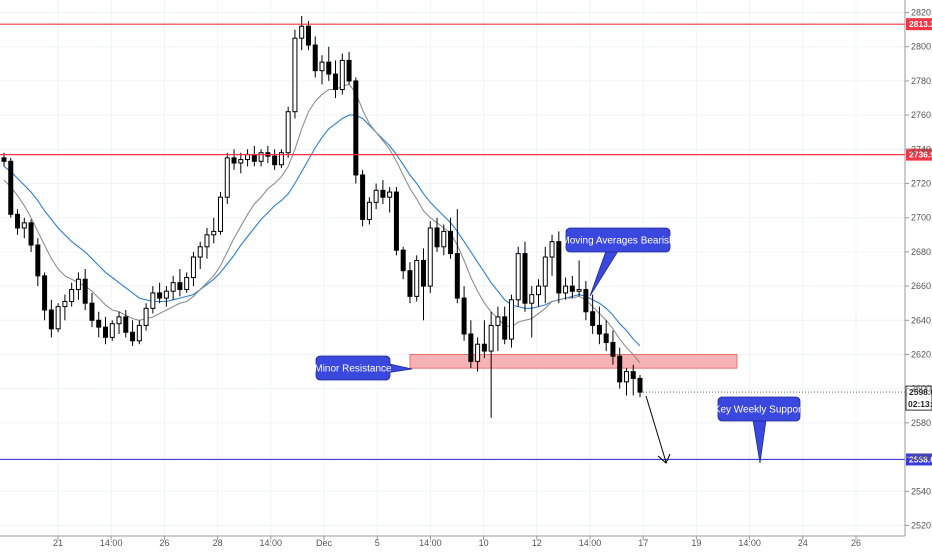  I want to click on time-tick-label: 26, so click(856, 543).